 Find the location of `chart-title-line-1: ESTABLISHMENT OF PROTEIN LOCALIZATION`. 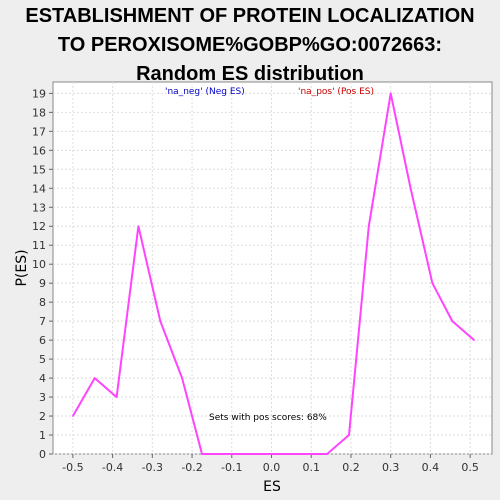

chart-title-line-1: ESTABLISHMENT OF PROTEIN LOCALIZATION is located at coordinates (250, 16).